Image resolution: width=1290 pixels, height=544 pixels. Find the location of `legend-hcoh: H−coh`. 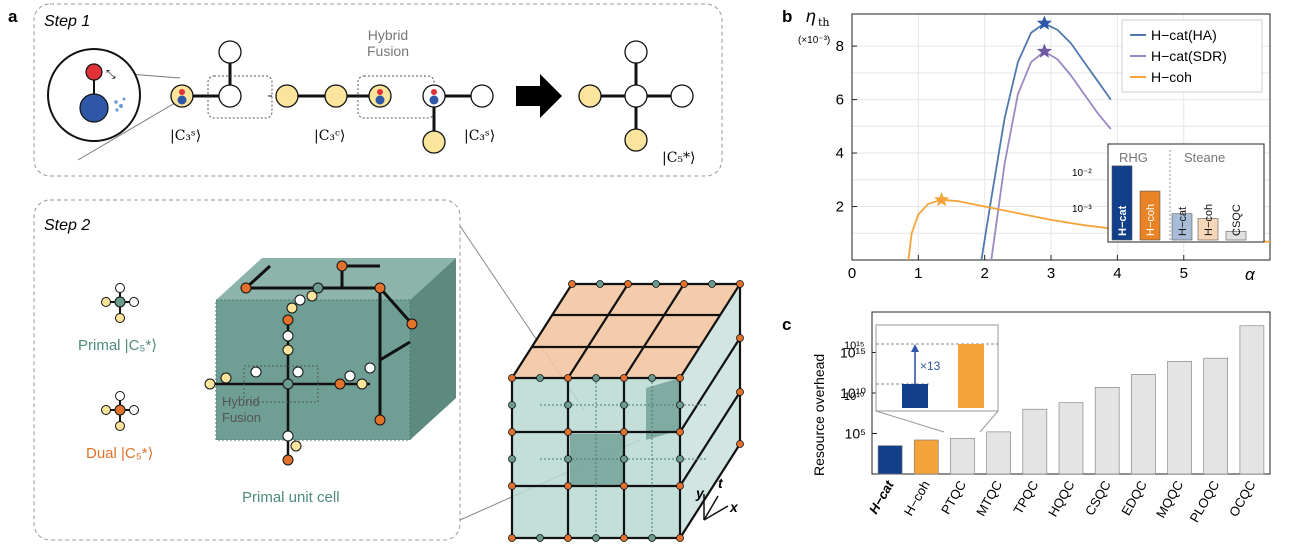

legend-hcoh: H−coh is located at coordinates (1171, 77).